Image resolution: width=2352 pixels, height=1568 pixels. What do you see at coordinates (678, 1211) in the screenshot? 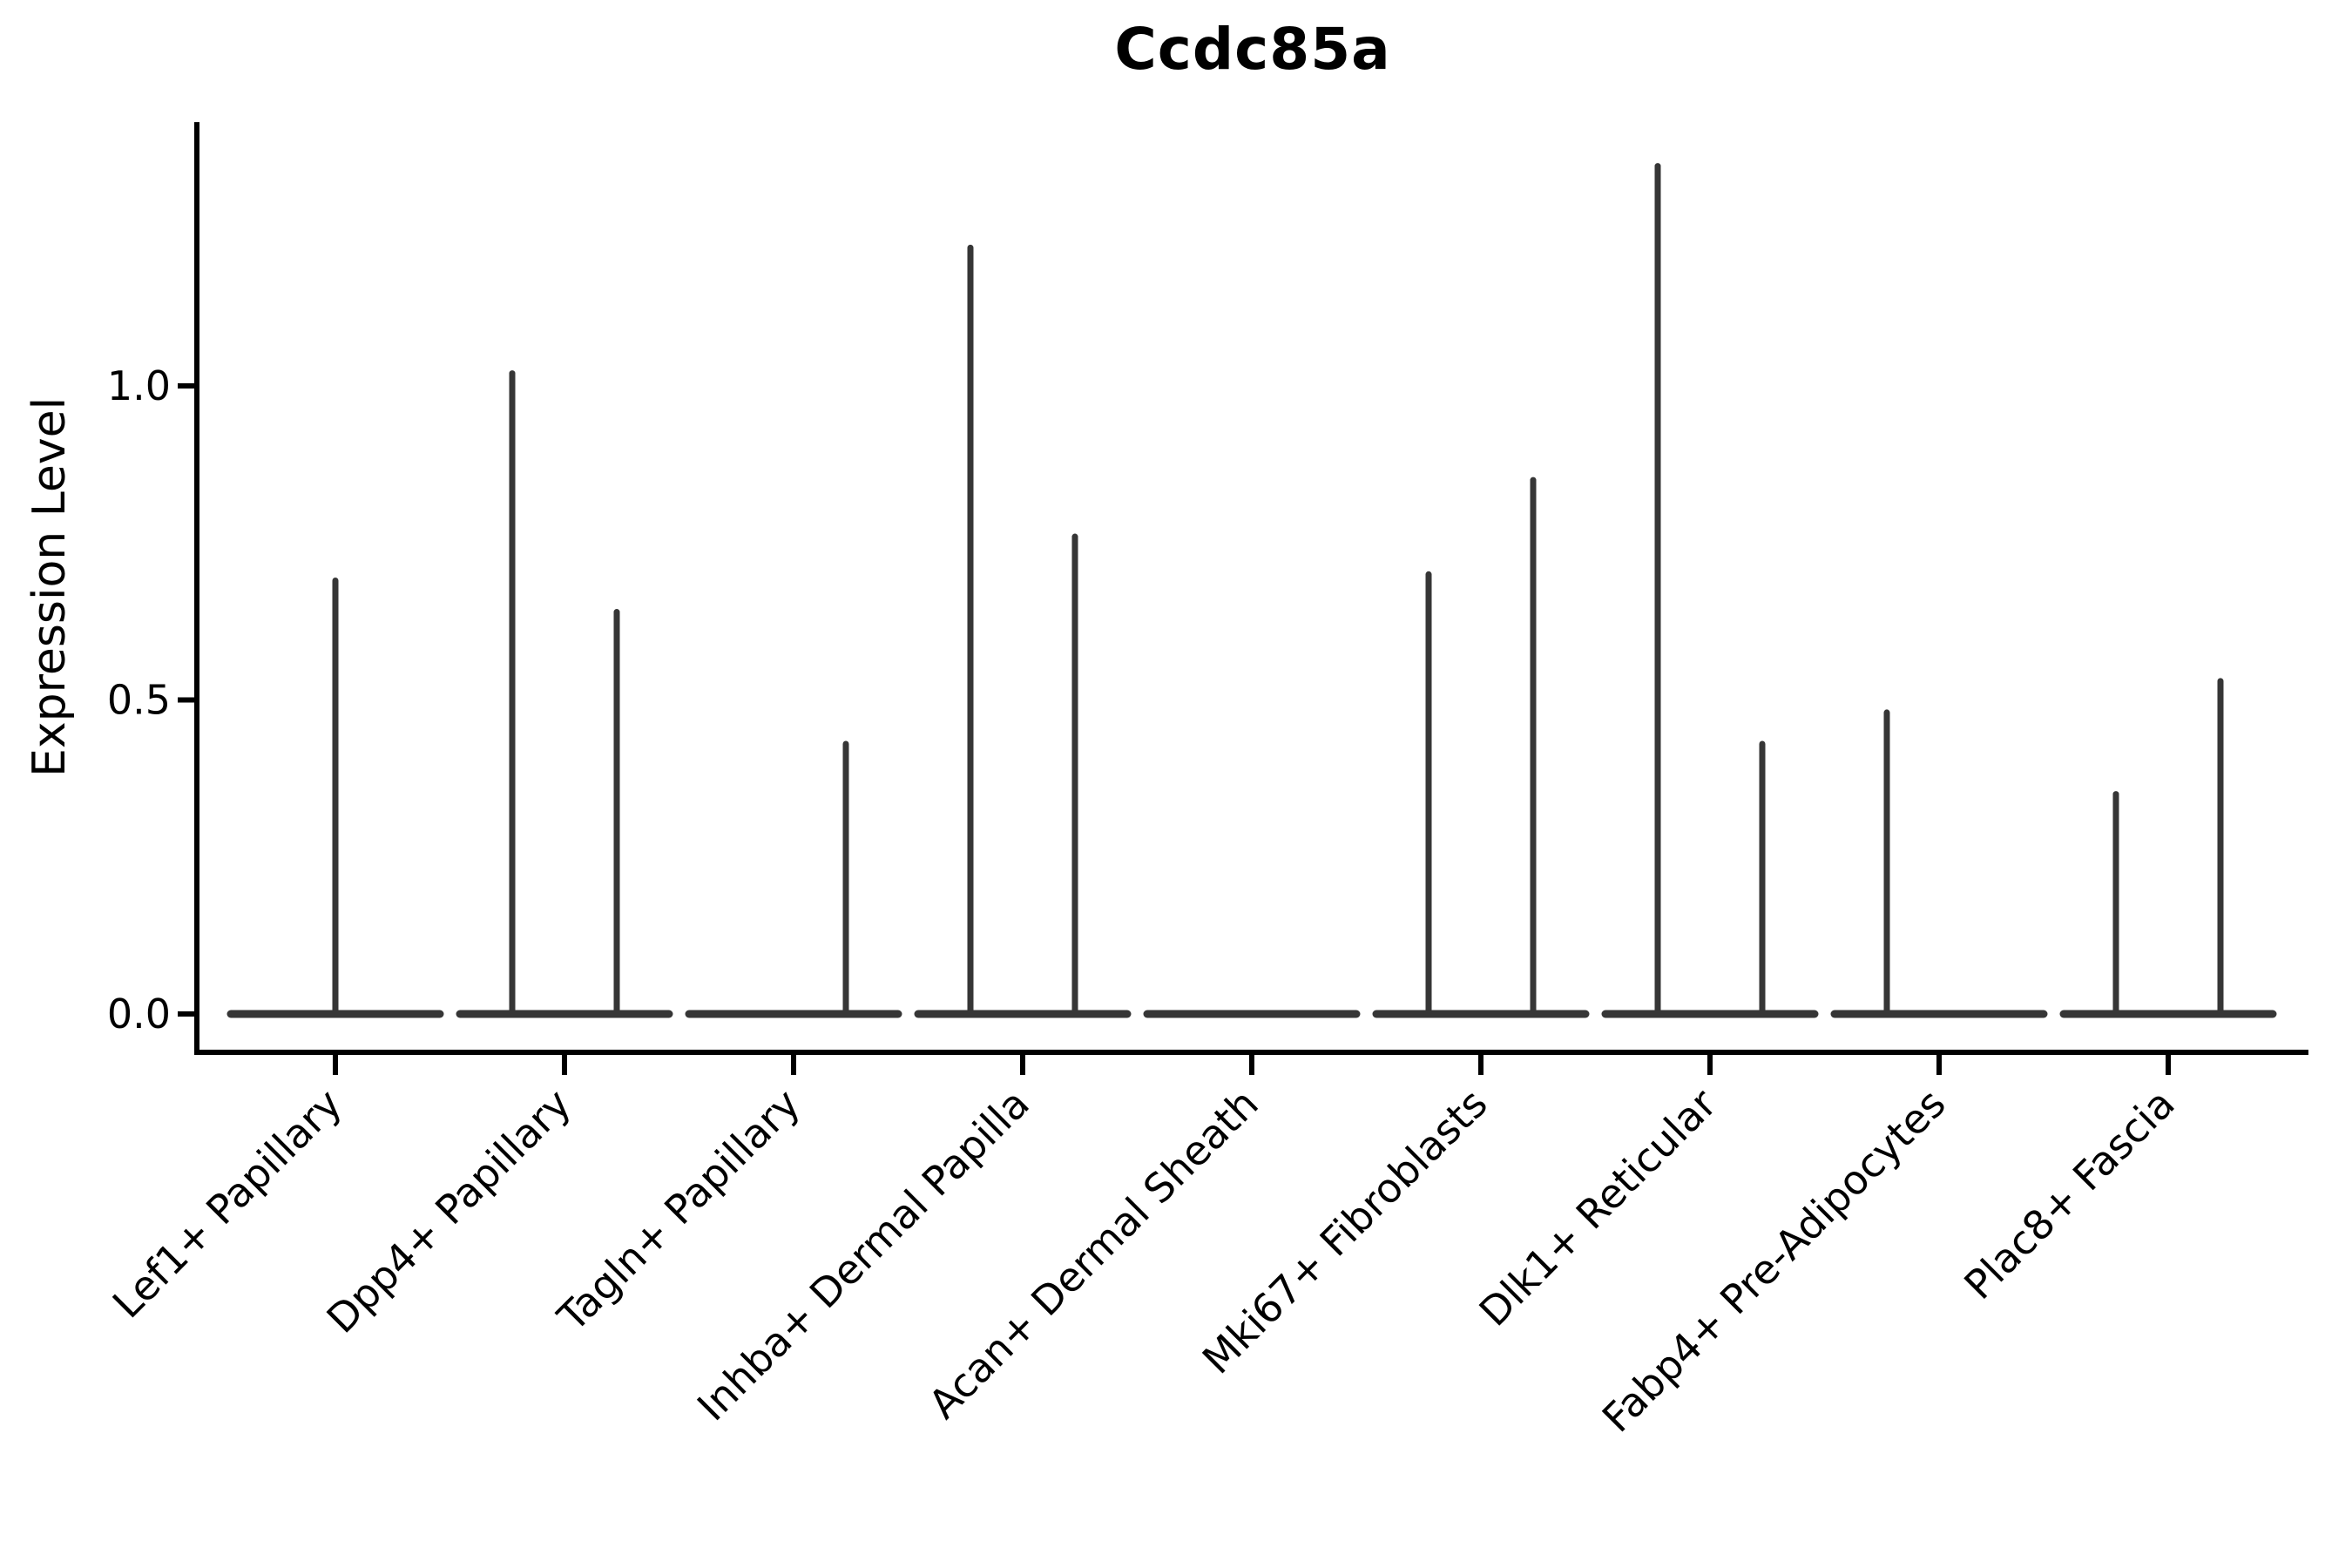
I see `x-tick-label: Tagln+ Papillary` at bounding box center [678, 1211].